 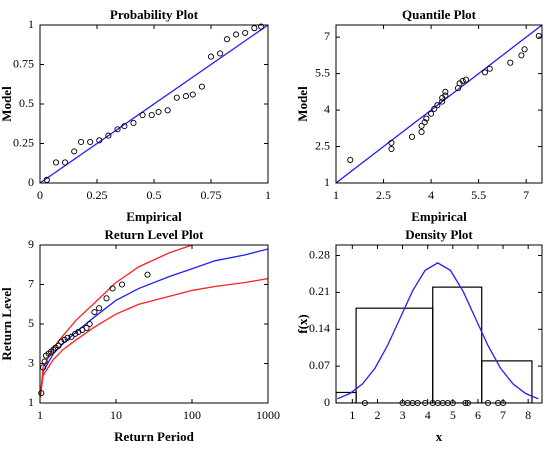 I want to click on y-tick-label: 0.75, so click(x=23, y=63).